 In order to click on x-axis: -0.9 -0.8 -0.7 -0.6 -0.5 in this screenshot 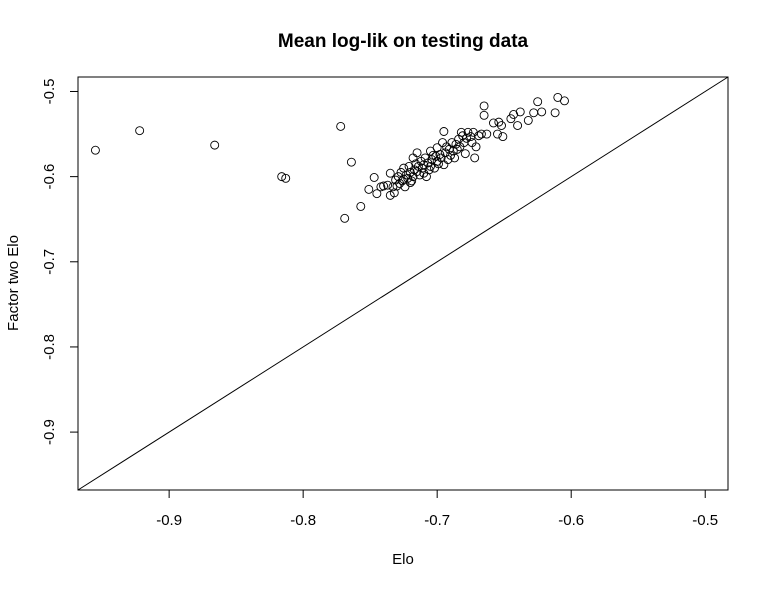, I will do `click(437, 509)`.